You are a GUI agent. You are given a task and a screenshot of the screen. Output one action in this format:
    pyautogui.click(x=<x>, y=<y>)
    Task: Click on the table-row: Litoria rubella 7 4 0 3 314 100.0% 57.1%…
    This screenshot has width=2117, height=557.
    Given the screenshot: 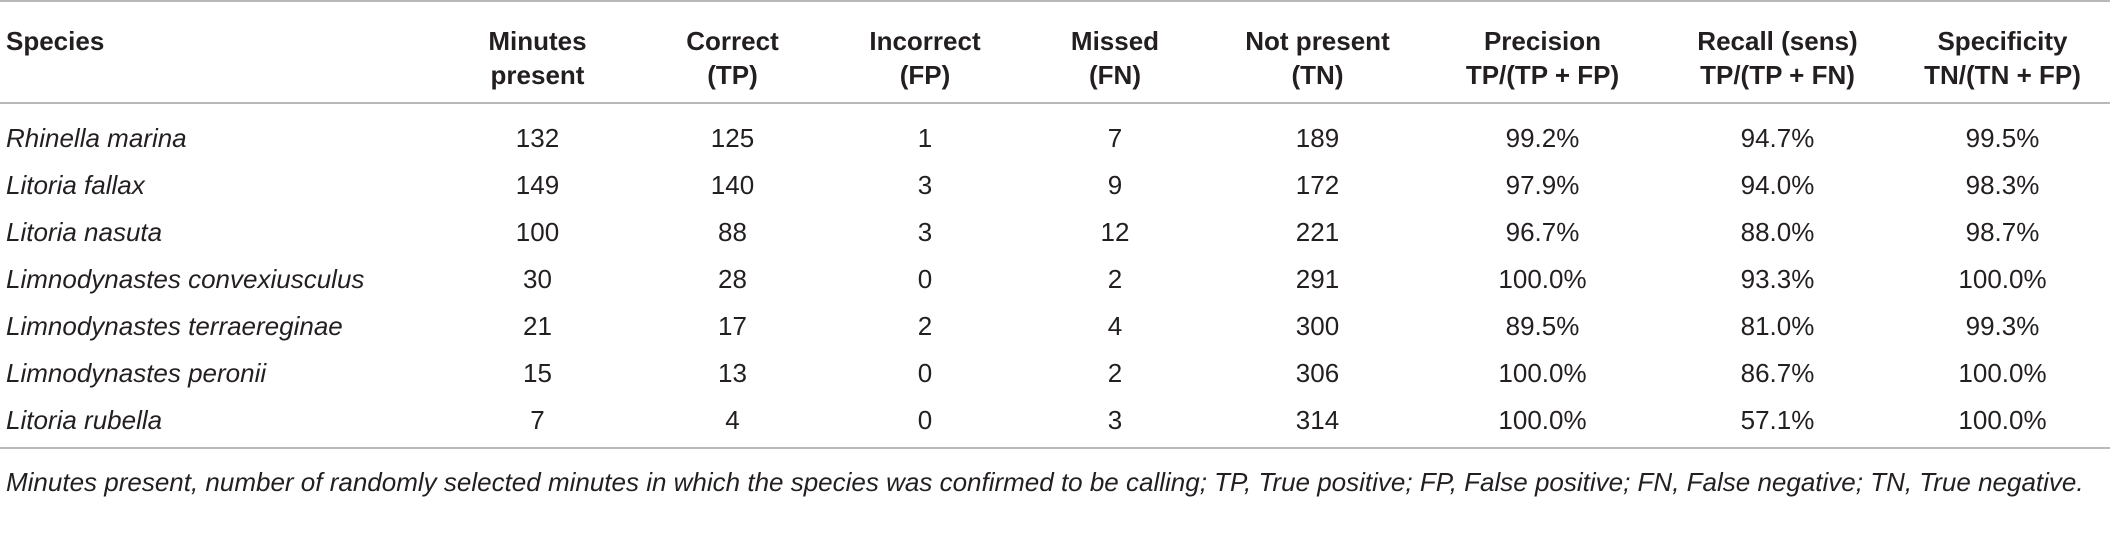 What is the action you would take?
    pyautogui.click(x=1055, y=422)
    